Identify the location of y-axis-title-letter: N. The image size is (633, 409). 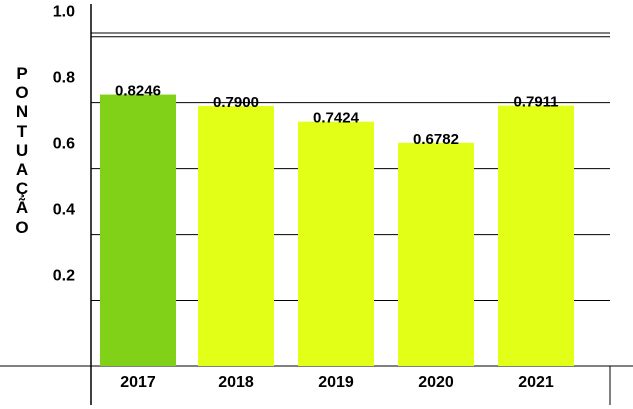
(22, 112).